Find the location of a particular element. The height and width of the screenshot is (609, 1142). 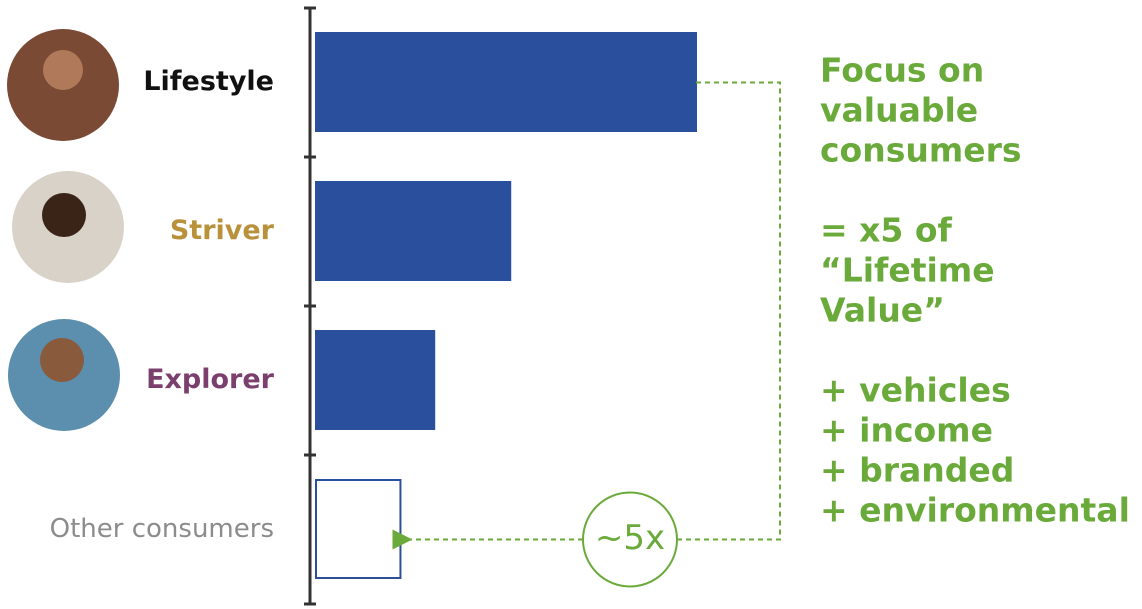

category-label: Lifestyle is located at coordinates (208, 81).